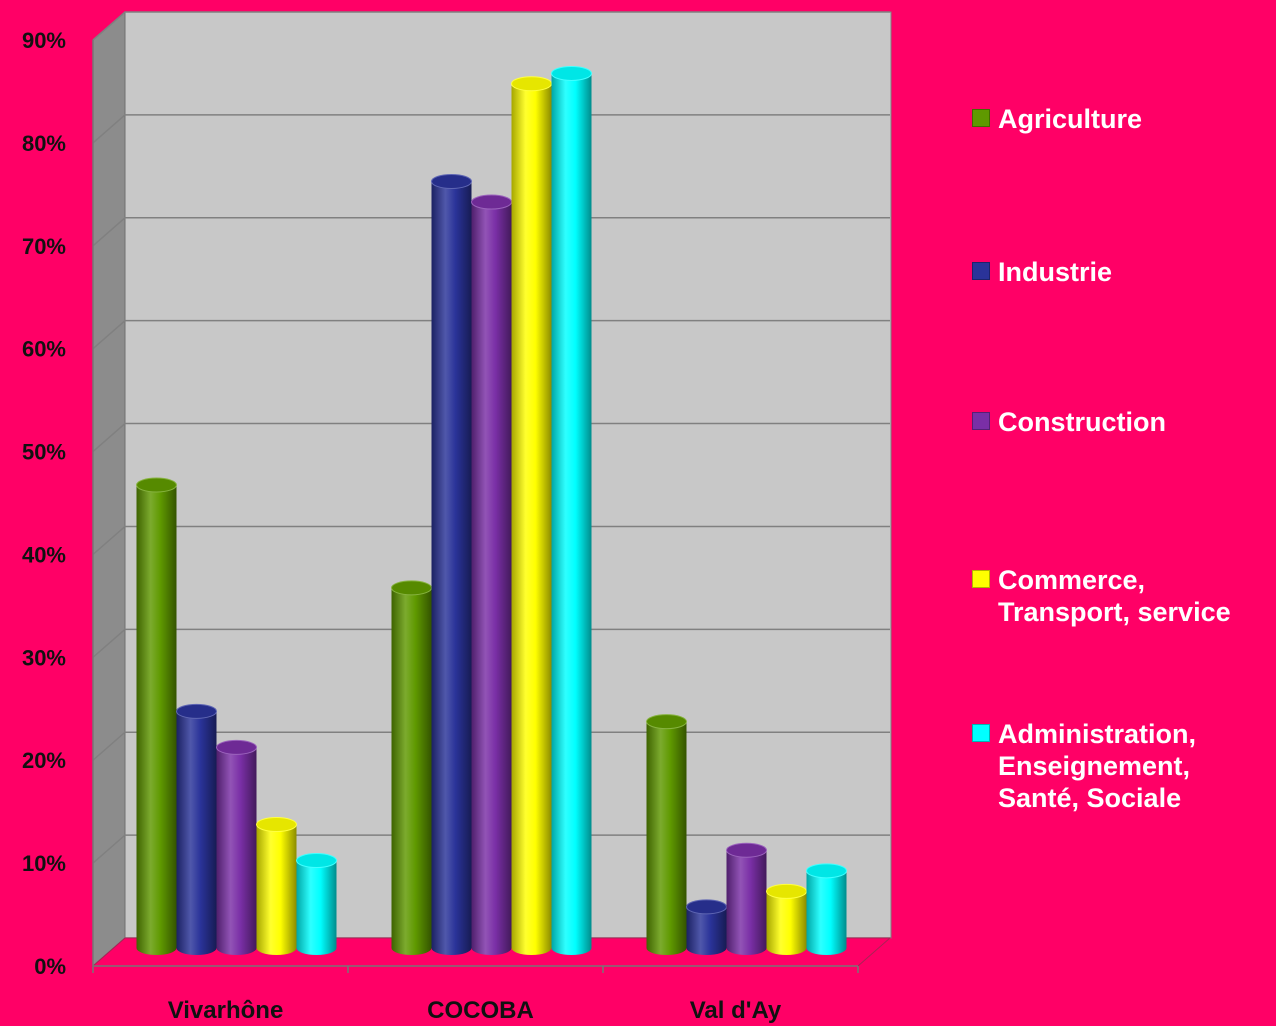 This screenshot has width=1276, height=1026. I want to click on legend-item-agriculture: Agriculture, so click(1057, 119).